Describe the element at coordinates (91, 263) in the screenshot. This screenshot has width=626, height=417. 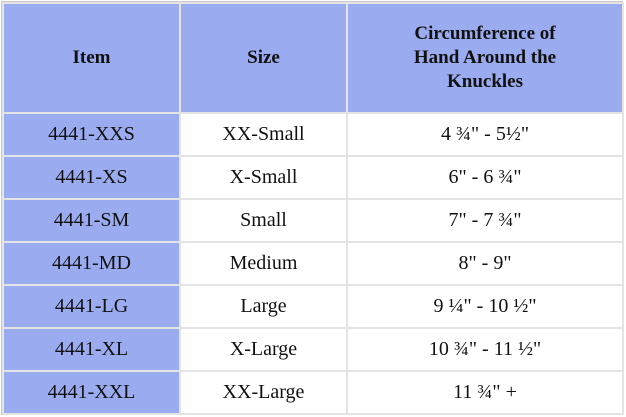
I see `item-cell: 4441-MD` at that location.